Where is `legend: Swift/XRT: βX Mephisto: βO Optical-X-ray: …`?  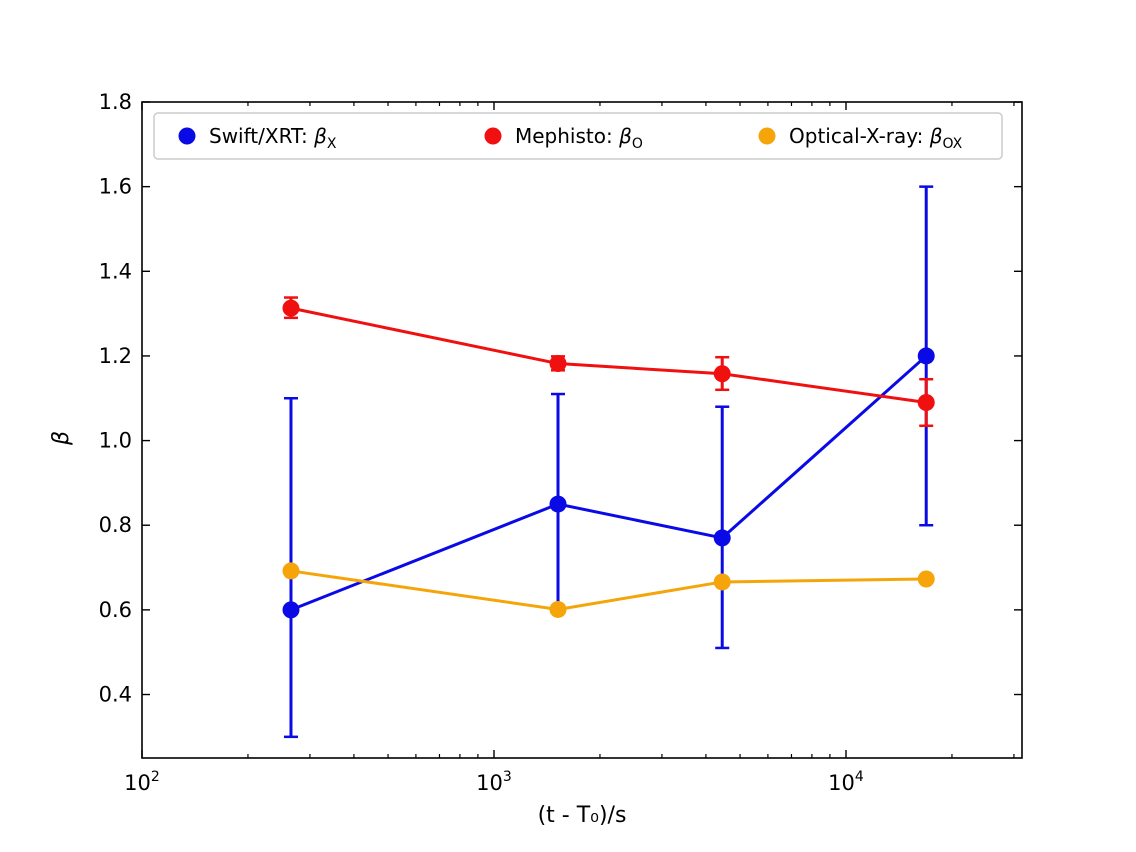
legend: Swift/XRT: βX Mephisto: βO Optical-X-ray: … is located at coordinates (578, 136).